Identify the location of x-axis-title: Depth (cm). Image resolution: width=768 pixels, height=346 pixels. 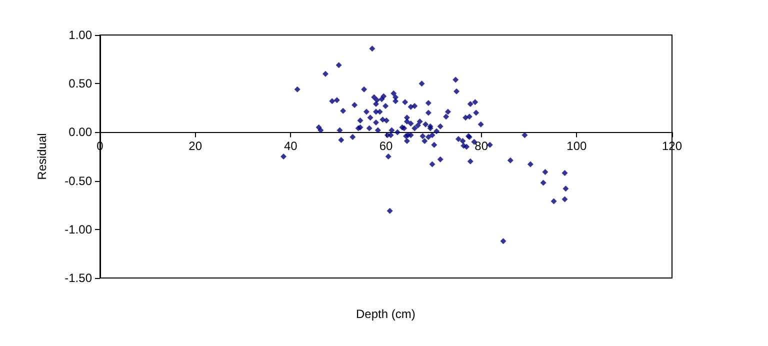
(386, 314).